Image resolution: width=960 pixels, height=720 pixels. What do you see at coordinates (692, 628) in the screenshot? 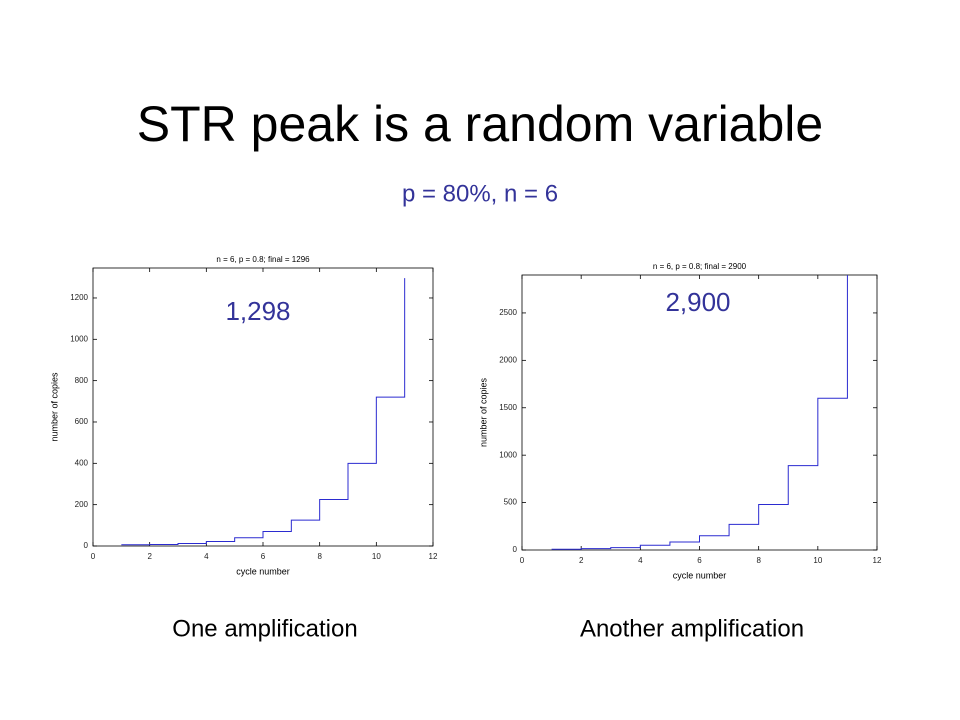
I see `caption: Another amplification` at bounding box center [692, 628].